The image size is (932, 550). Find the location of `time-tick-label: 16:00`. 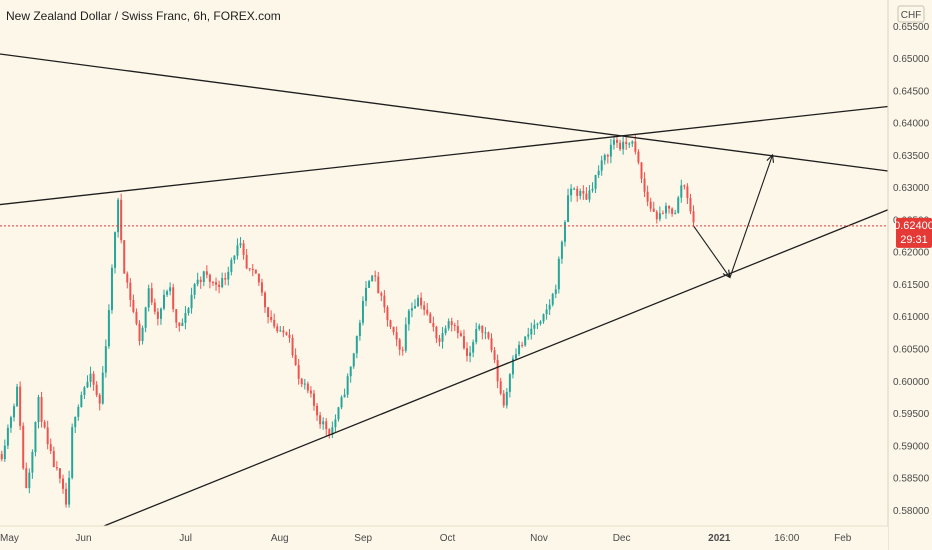

time-tick-label: 16:00 is located at coordinates (786, 538).